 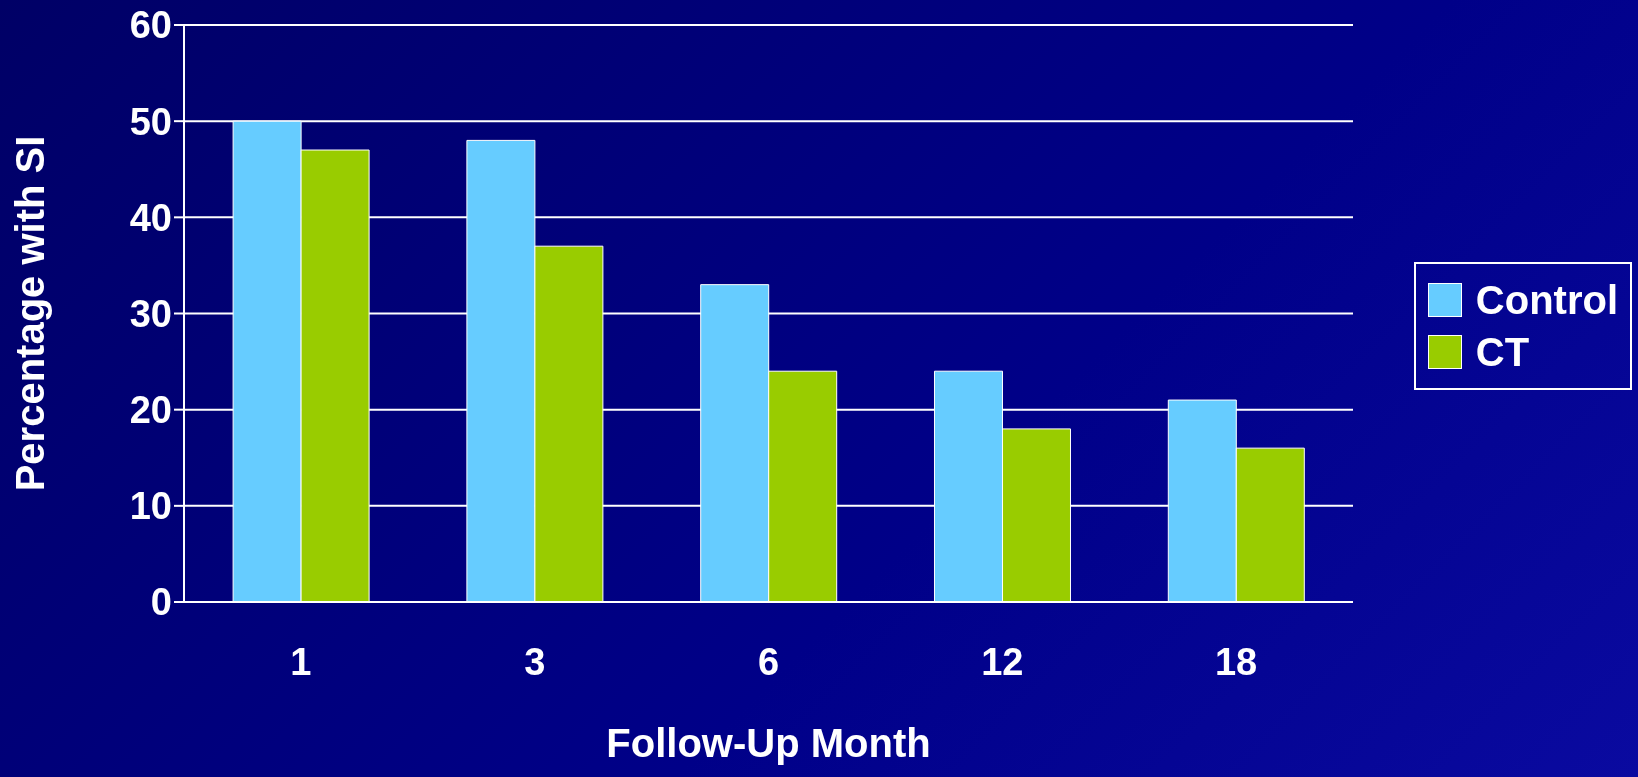 I want to click on legend-label: Control, so click(x=1546, y=300).